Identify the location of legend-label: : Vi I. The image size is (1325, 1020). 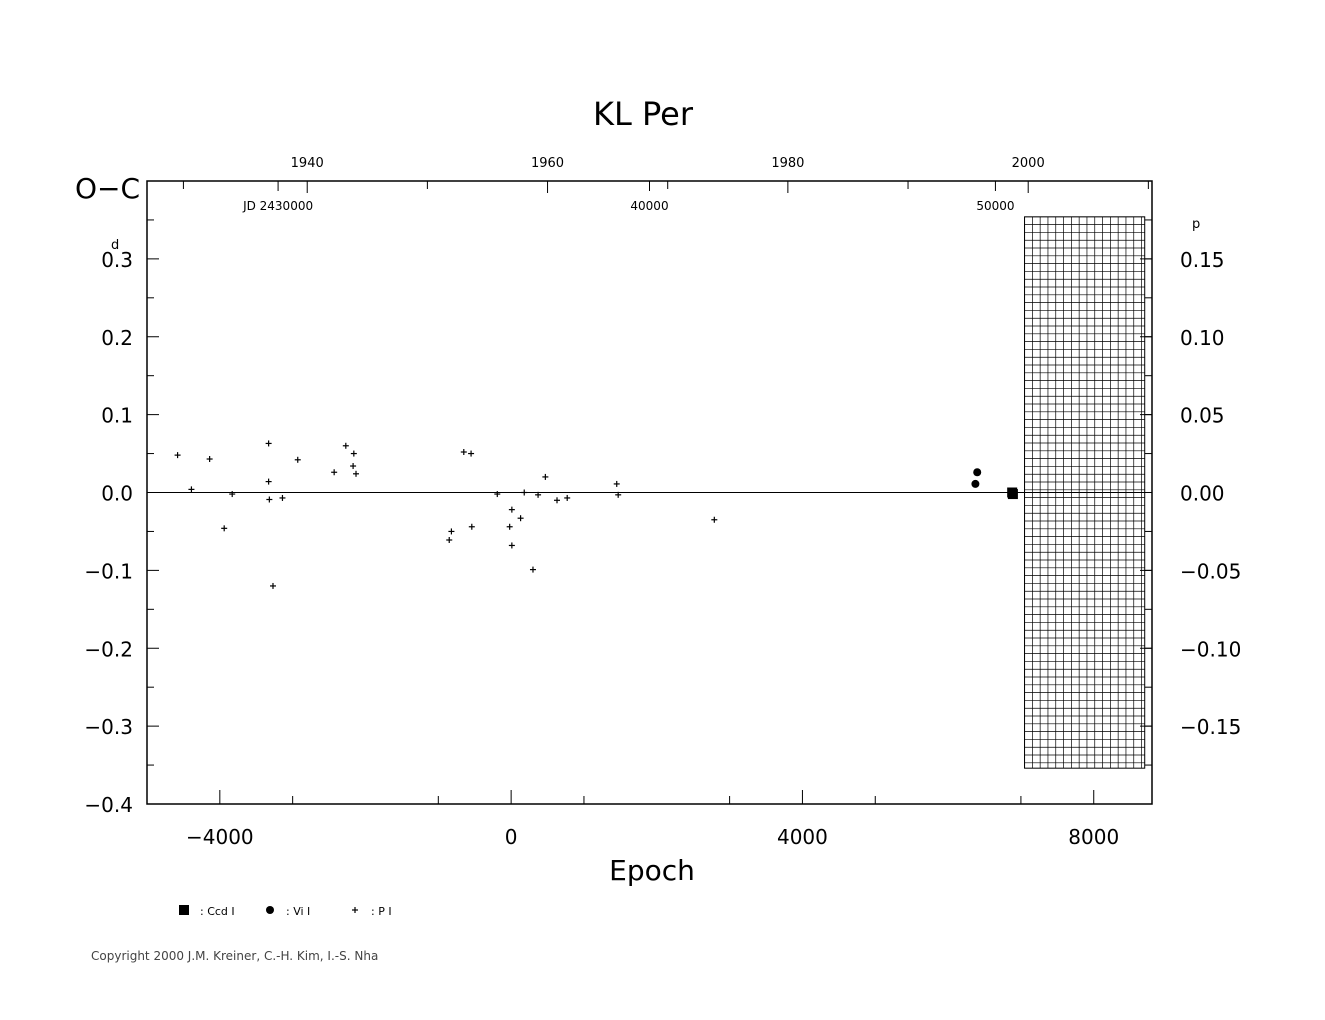
(298, 911).